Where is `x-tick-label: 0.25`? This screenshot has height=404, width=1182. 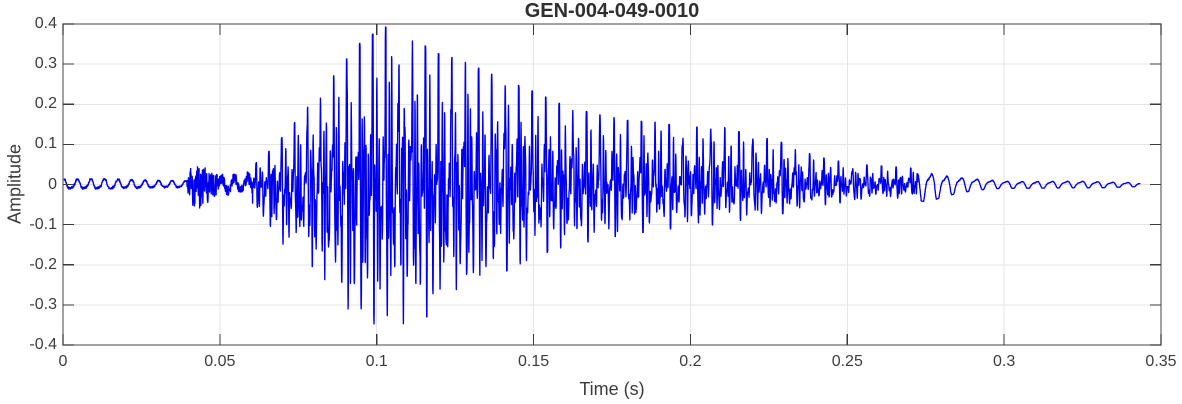
x-tick-label: 0.25 is located at coordinates (847, 361).